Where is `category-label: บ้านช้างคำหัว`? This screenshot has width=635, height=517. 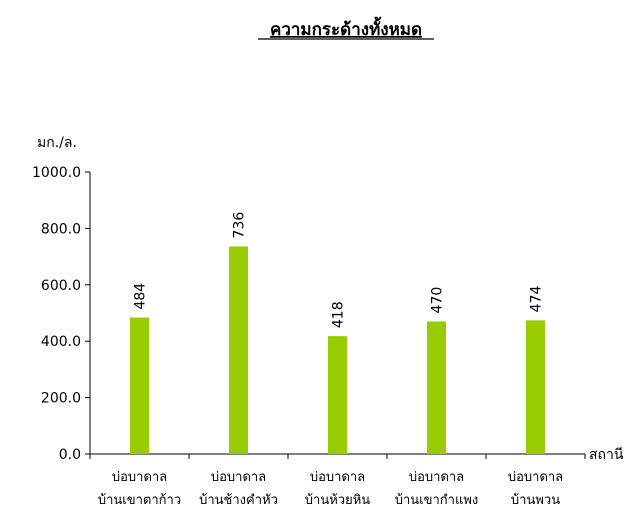
category-label: บ้านช้างคำหัว is located at coordinates (238, 500).